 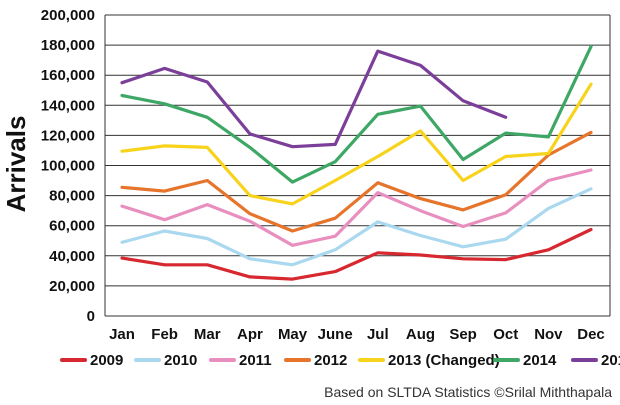 What do you see at coordinates (207, 334) in the screenshot?
I see `x-tick-label: Mar` at bounding box center [207, 334].